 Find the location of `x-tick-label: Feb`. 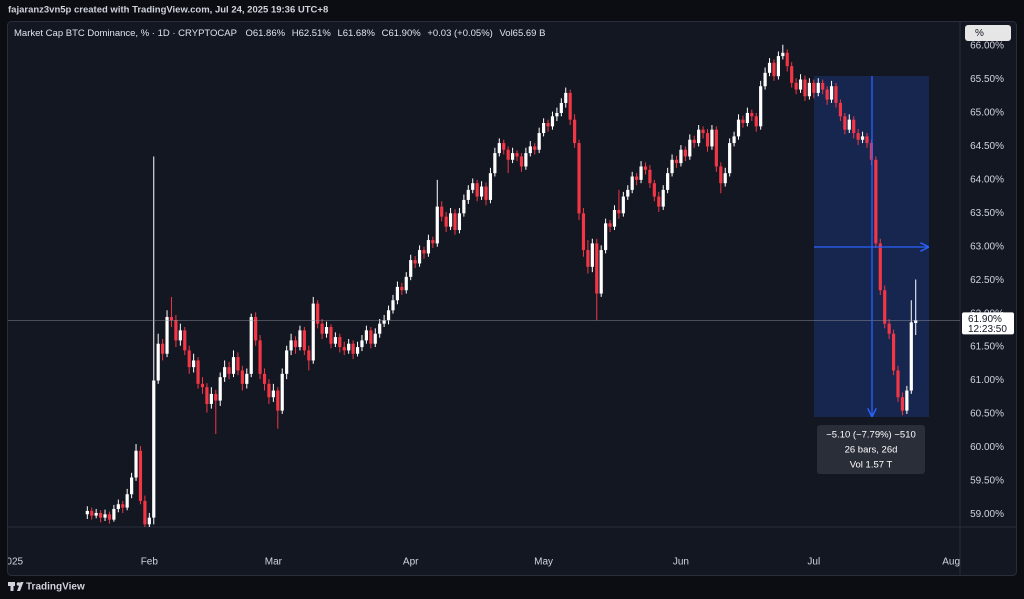

x-tick-label: Feb is located at coordinates (150, 562).